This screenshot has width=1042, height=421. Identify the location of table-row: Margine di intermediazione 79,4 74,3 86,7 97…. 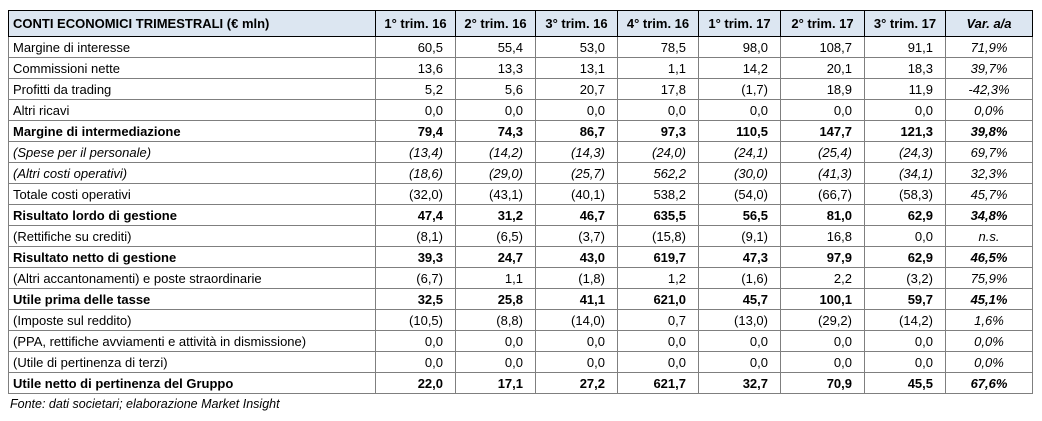
(520, 131).